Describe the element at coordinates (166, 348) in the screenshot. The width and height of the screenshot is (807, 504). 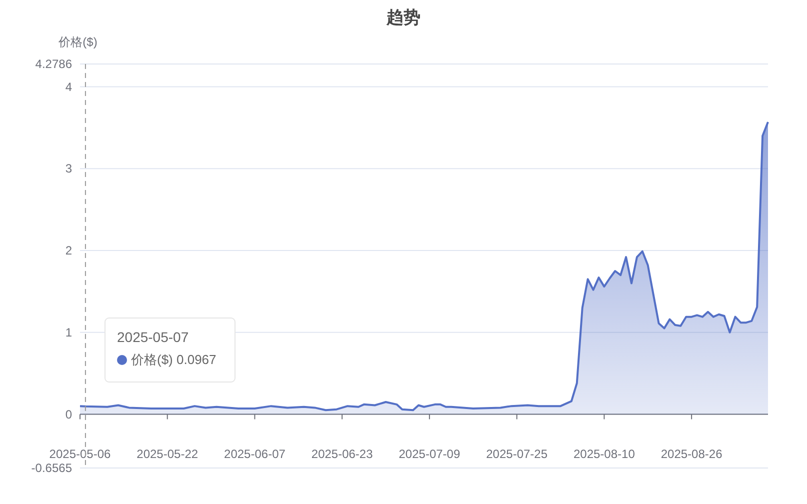
I see `annotation: 2025-05-07 价格($) 0.0967` at that location.